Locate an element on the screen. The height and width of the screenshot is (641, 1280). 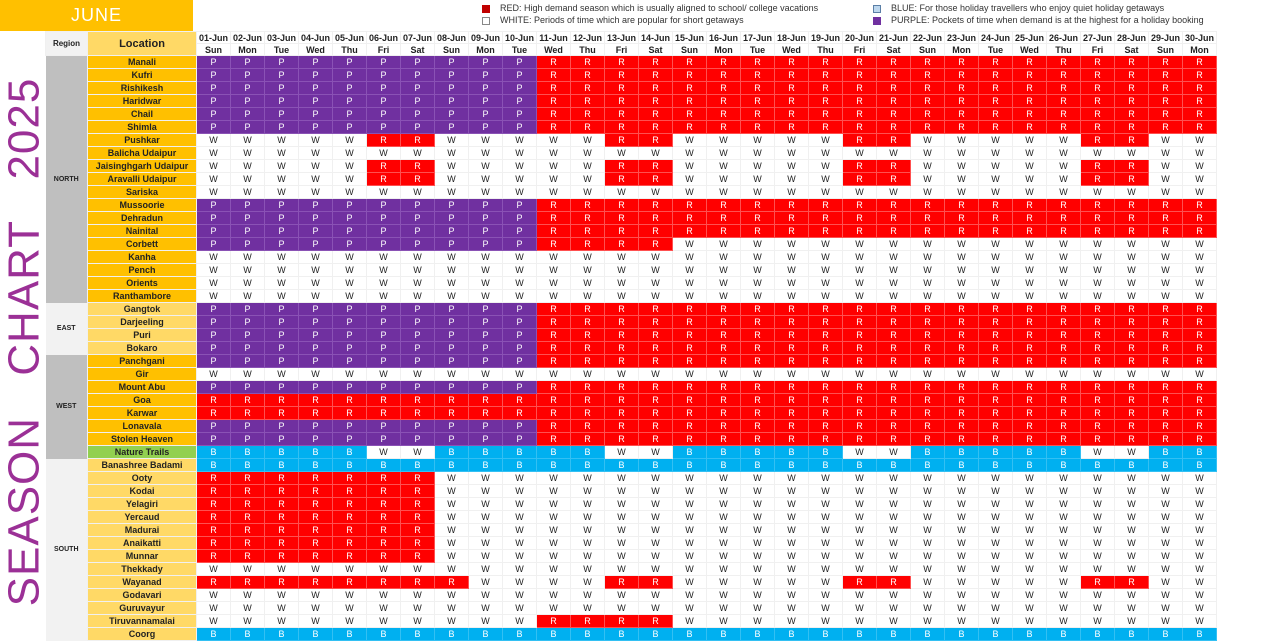
location-cell: Orients is located at coordinates (142, 283).